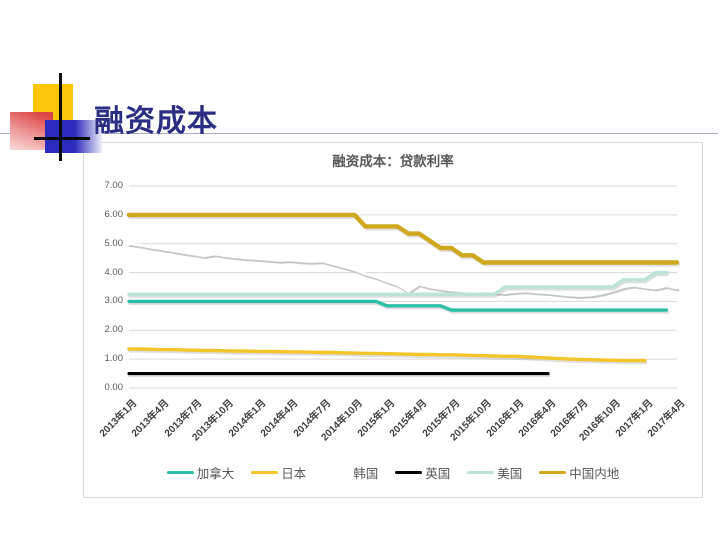 The height and width of the screenshot is (540, 720). Describe the element at coordinates (438, 474) in the screenshot. I see `legend-label: 英国` at that location.